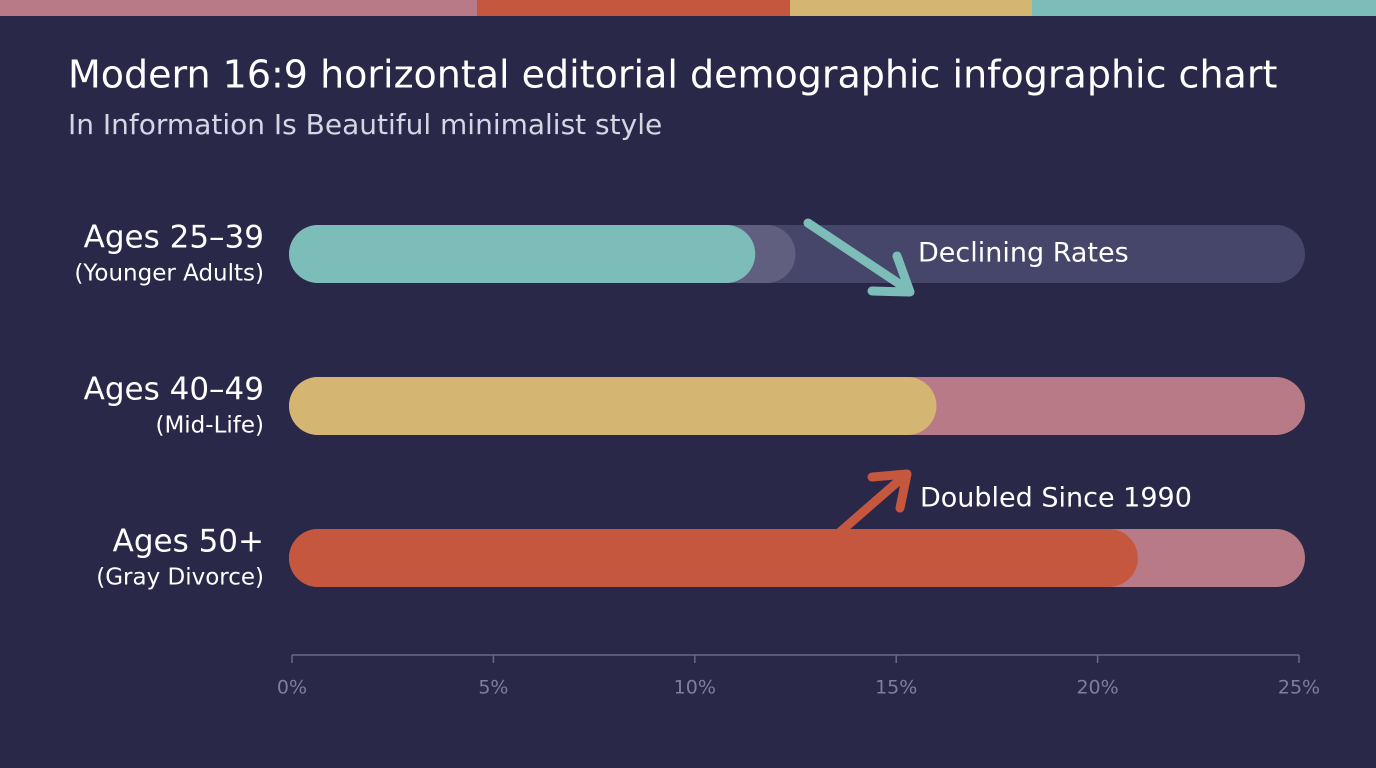 The height and width of the screenshot is (768, 1376). What do you see at coordinates (209, 426) in the screenshot?
I see `category-sublabel: (Mid-Life)` at bounding box center [209, 426].